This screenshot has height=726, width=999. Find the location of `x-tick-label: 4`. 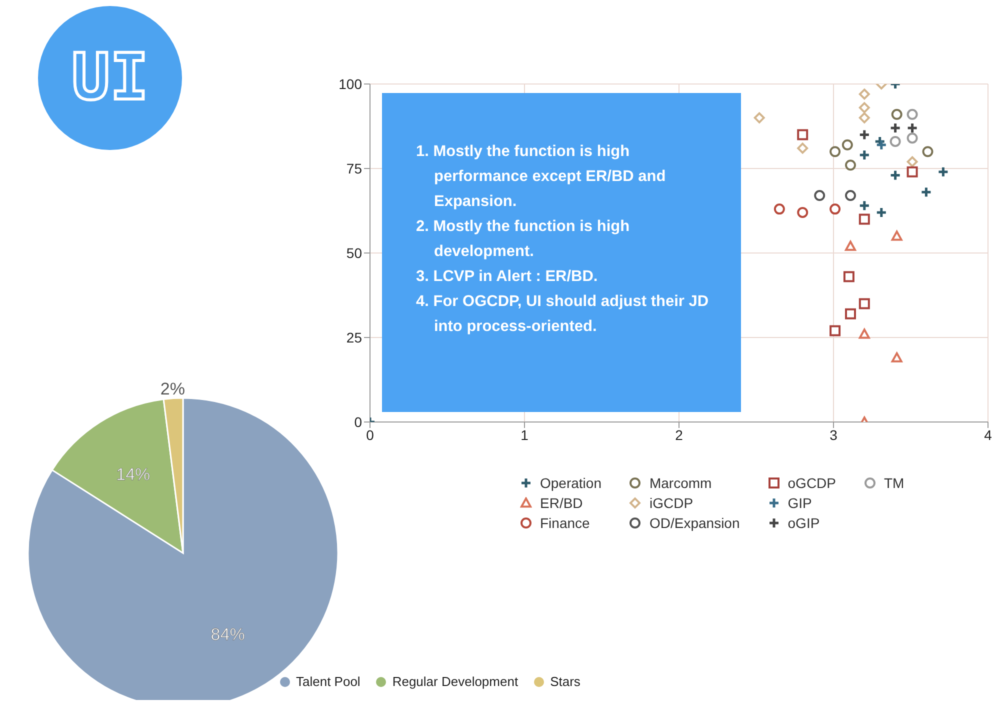

x-tick-label: 4 is located at coordinates (988, 434).